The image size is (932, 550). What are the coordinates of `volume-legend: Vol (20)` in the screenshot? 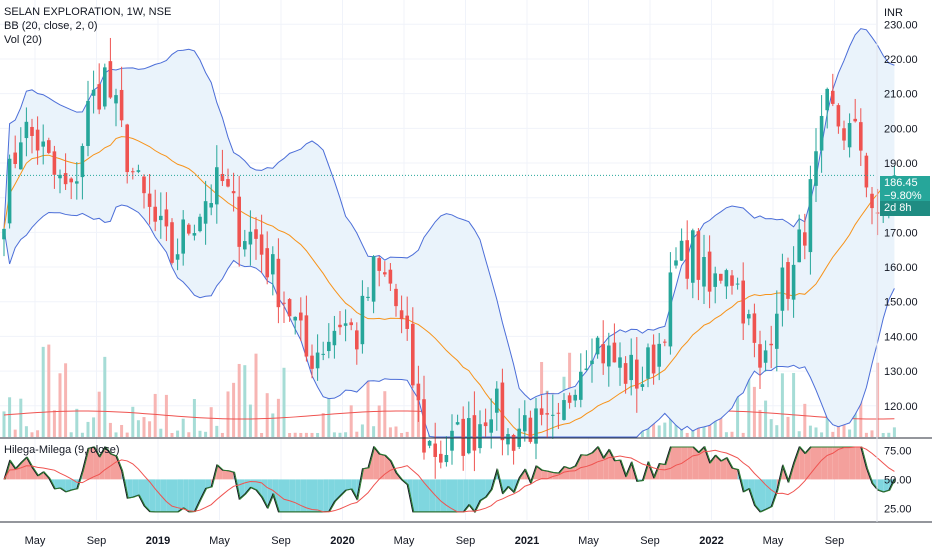 It's located at (23, 40).